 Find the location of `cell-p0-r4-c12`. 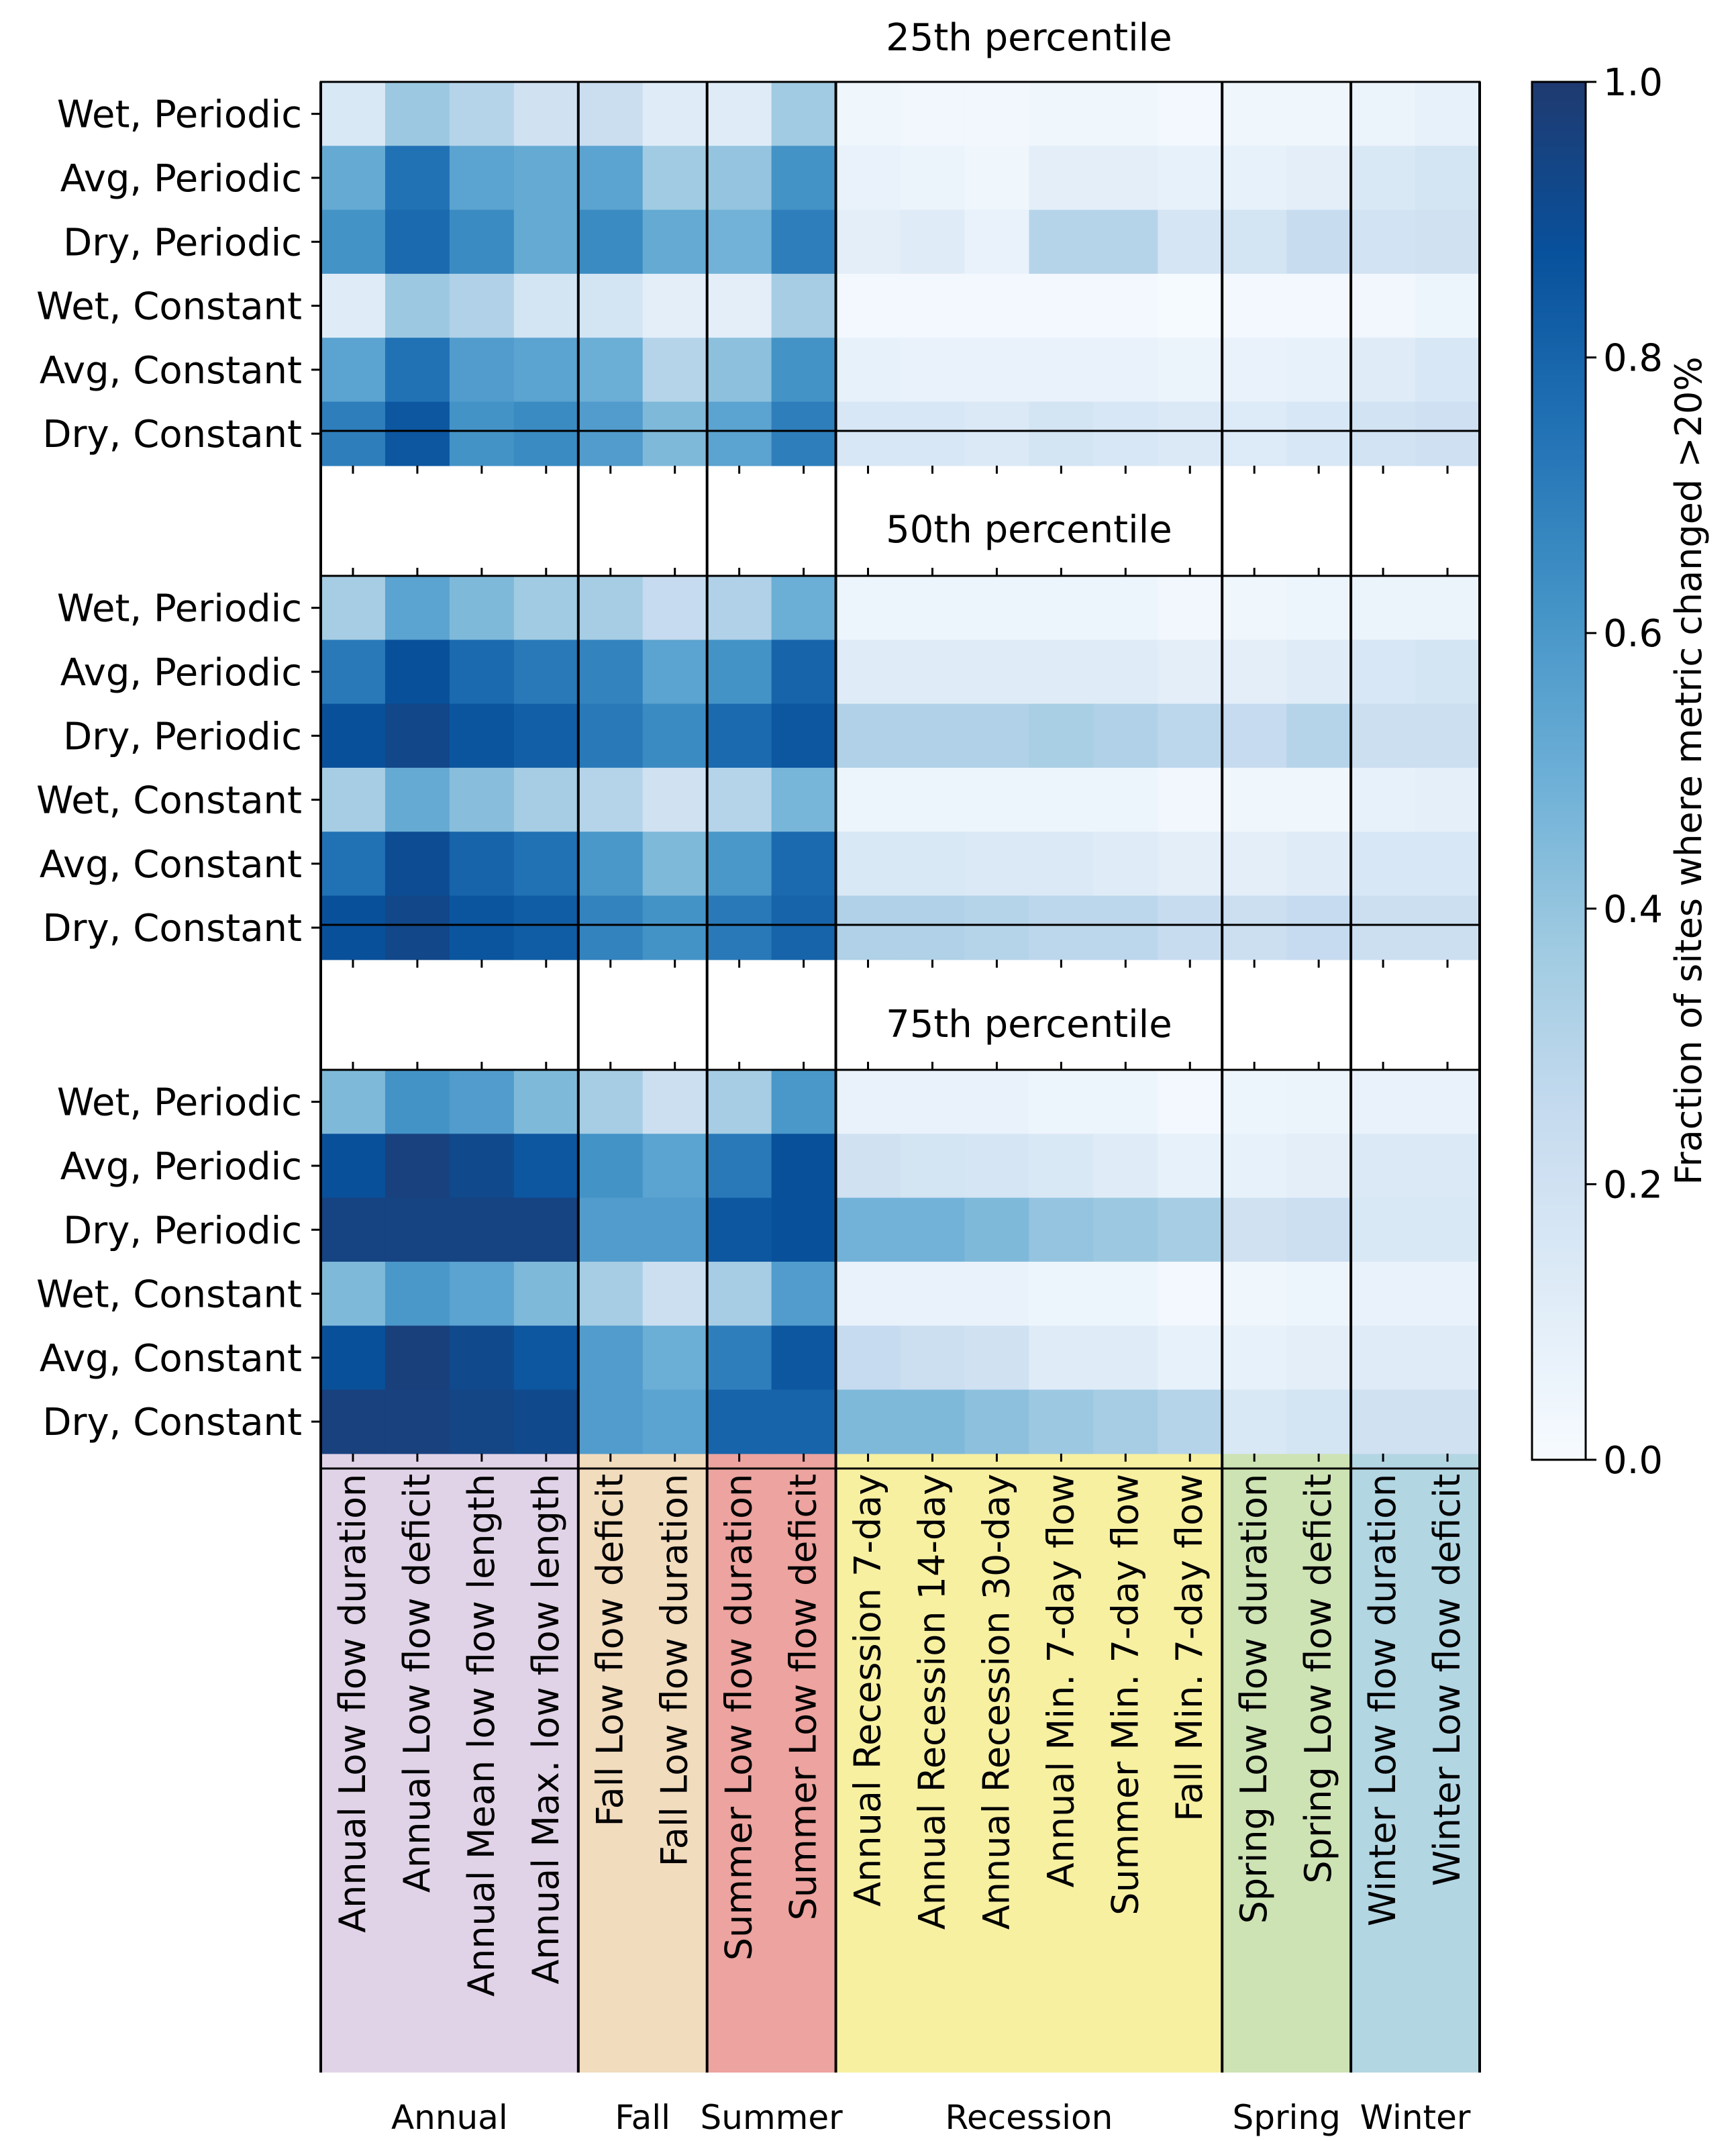

cell-p0-r4-c12 is located at coordinates (1125, 371).